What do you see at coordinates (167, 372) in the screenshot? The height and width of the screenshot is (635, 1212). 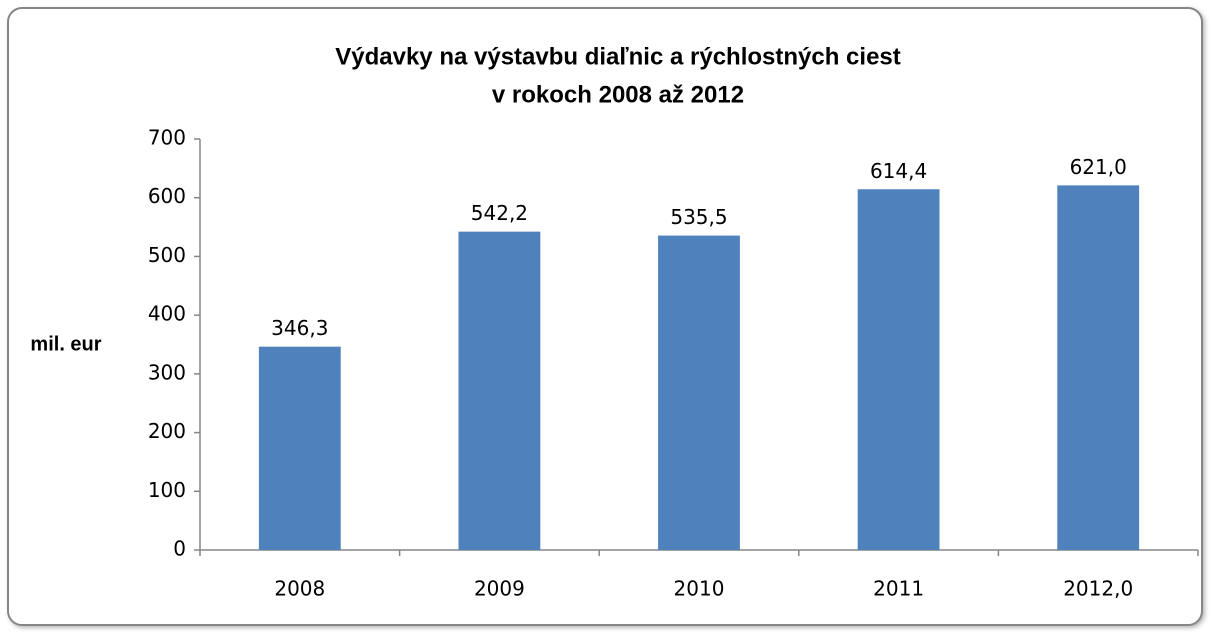 I see `y-tick-label: 300` at bounding box center [167, 372].